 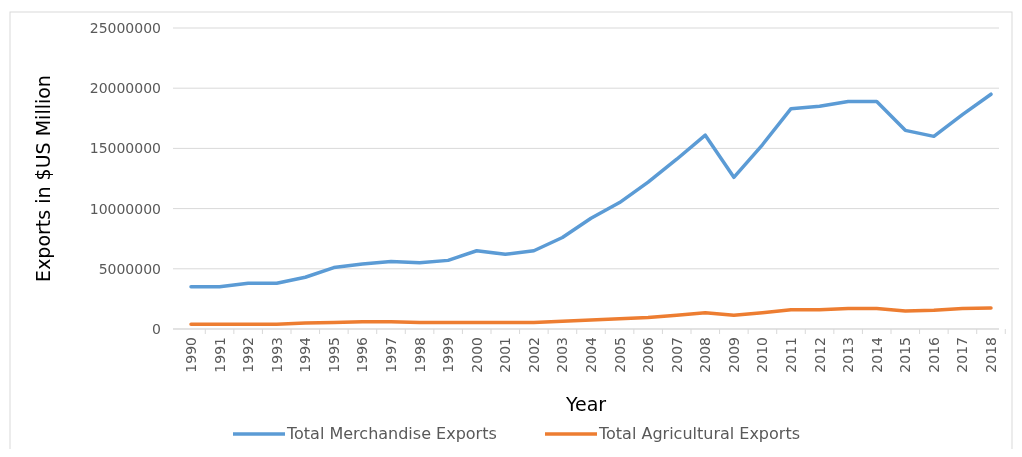 What do you see at coordinates (585, 404) in the screenshot?
I see `x-axis-title: Year` at bounding box center [585, 404].